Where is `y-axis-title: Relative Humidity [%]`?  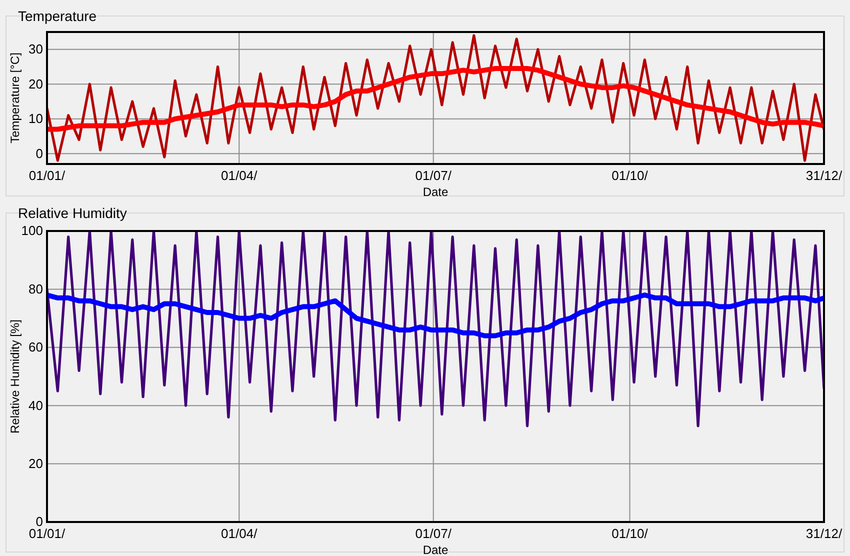
y-axis-title: Relative Humidity [%] is located at coordinates (15, 376).